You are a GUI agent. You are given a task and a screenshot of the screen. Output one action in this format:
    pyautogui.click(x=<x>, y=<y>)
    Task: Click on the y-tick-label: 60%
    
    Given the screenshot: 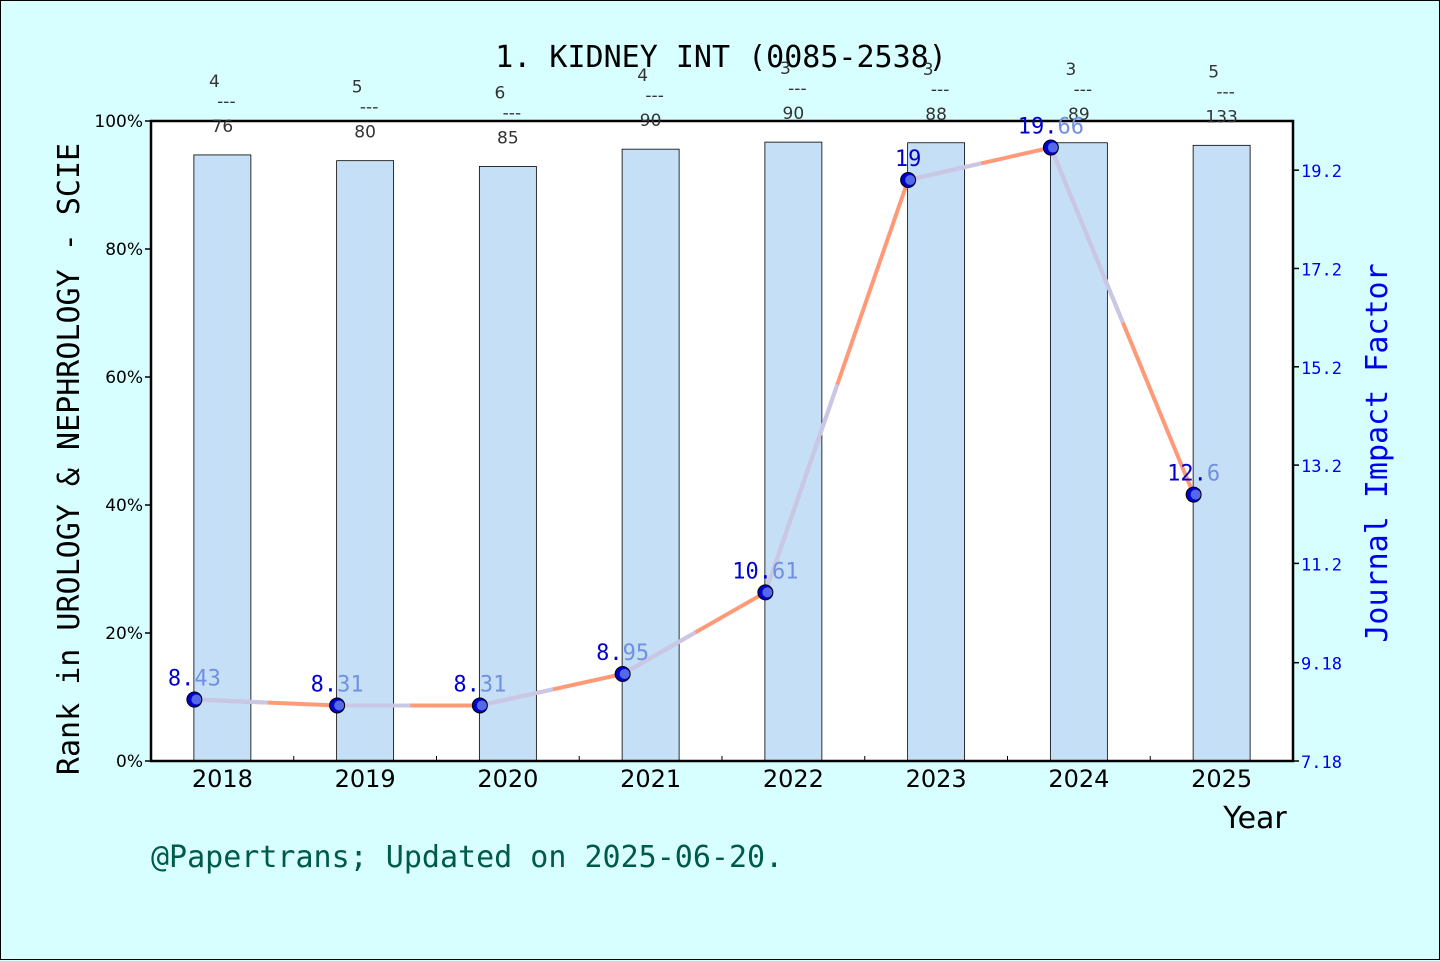 What is the action you would take?
    pyautogui.click(x=124, y=378)
    